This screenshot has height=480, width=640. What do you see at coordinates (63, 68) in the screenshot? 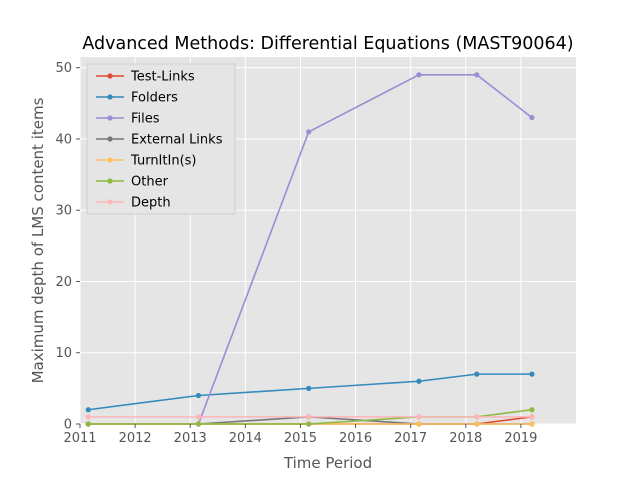
I see `y-tick-label: 50` at bounding box center [63, 68].